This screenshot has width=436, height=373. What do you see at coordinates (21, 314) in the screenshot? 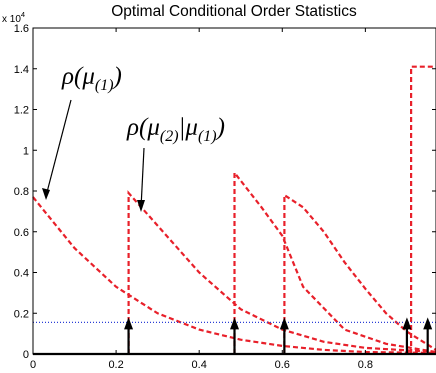
I see `y-tick-label: 0.2` at bounding box center [21, 314].